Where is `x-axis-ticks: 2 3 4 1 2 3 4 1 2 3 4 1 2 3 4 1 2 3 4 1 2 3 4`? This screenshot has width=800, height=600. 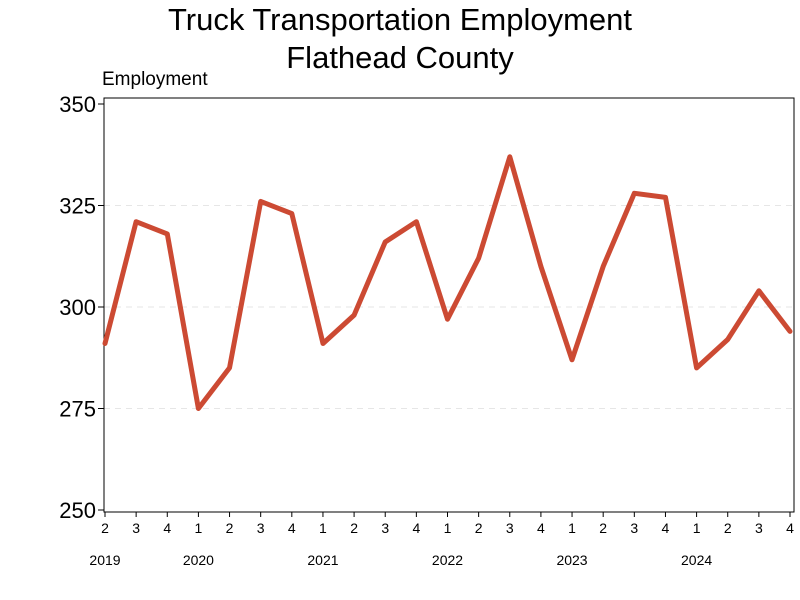
x-axis-ticks: 2 3 4 1 2 3 4 1 2 3 4 1 2 3 4 1 2 3 4 1 2 3 4 is located at coordinates (447, 524).